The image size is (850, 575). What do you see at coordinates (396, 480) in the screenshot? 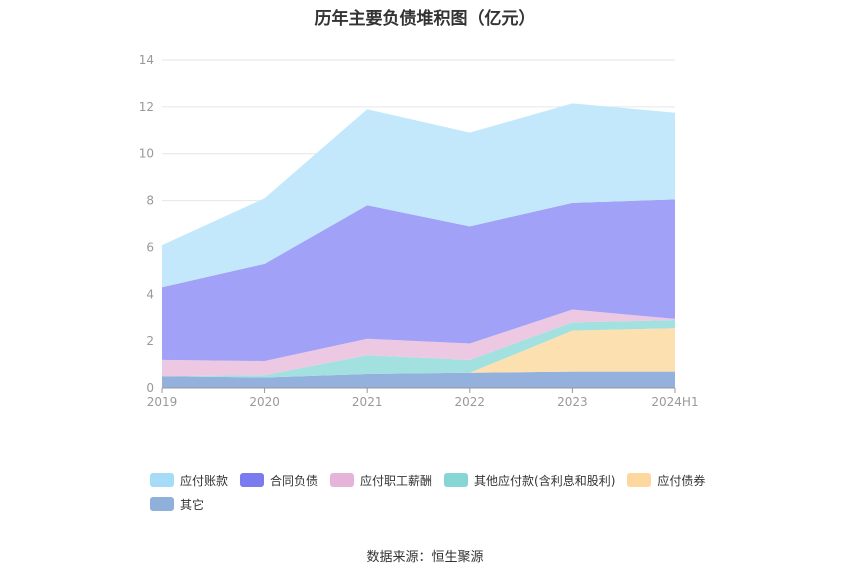
I see `legend-label: 应付职工薪酬` at bounding box center [396, 480].